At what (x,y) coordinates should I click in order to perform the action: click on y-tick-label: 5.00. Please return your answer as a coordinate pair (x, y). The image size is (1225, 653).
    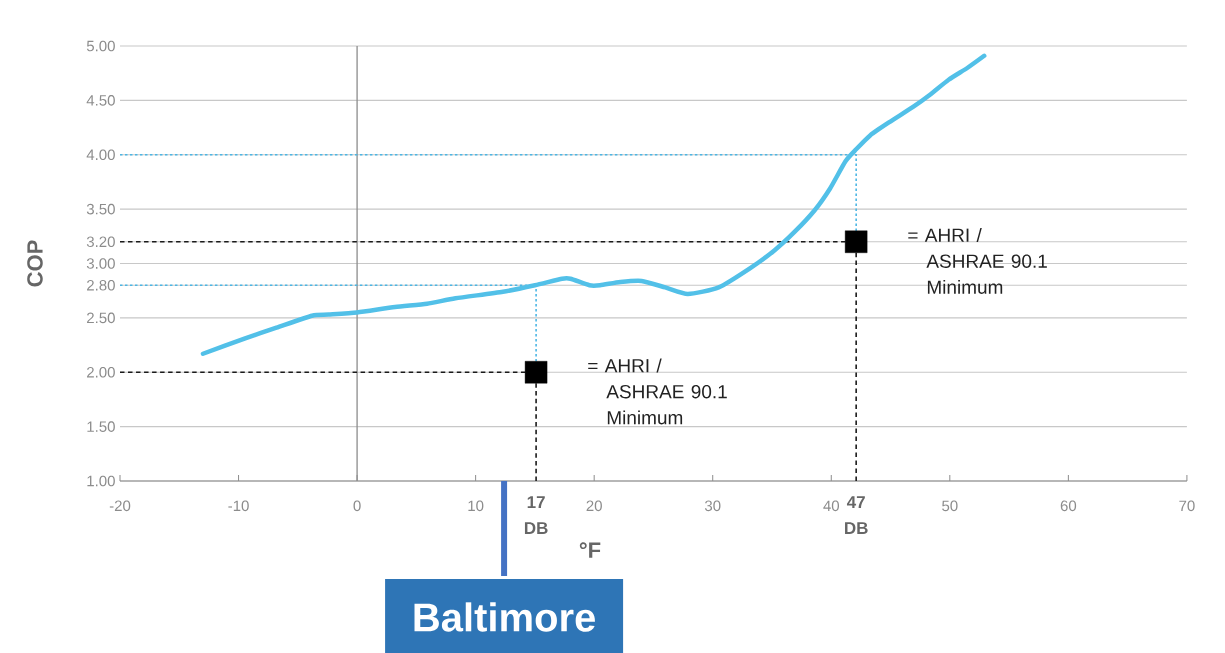
    Looking at the image, I should click on (100, 46).